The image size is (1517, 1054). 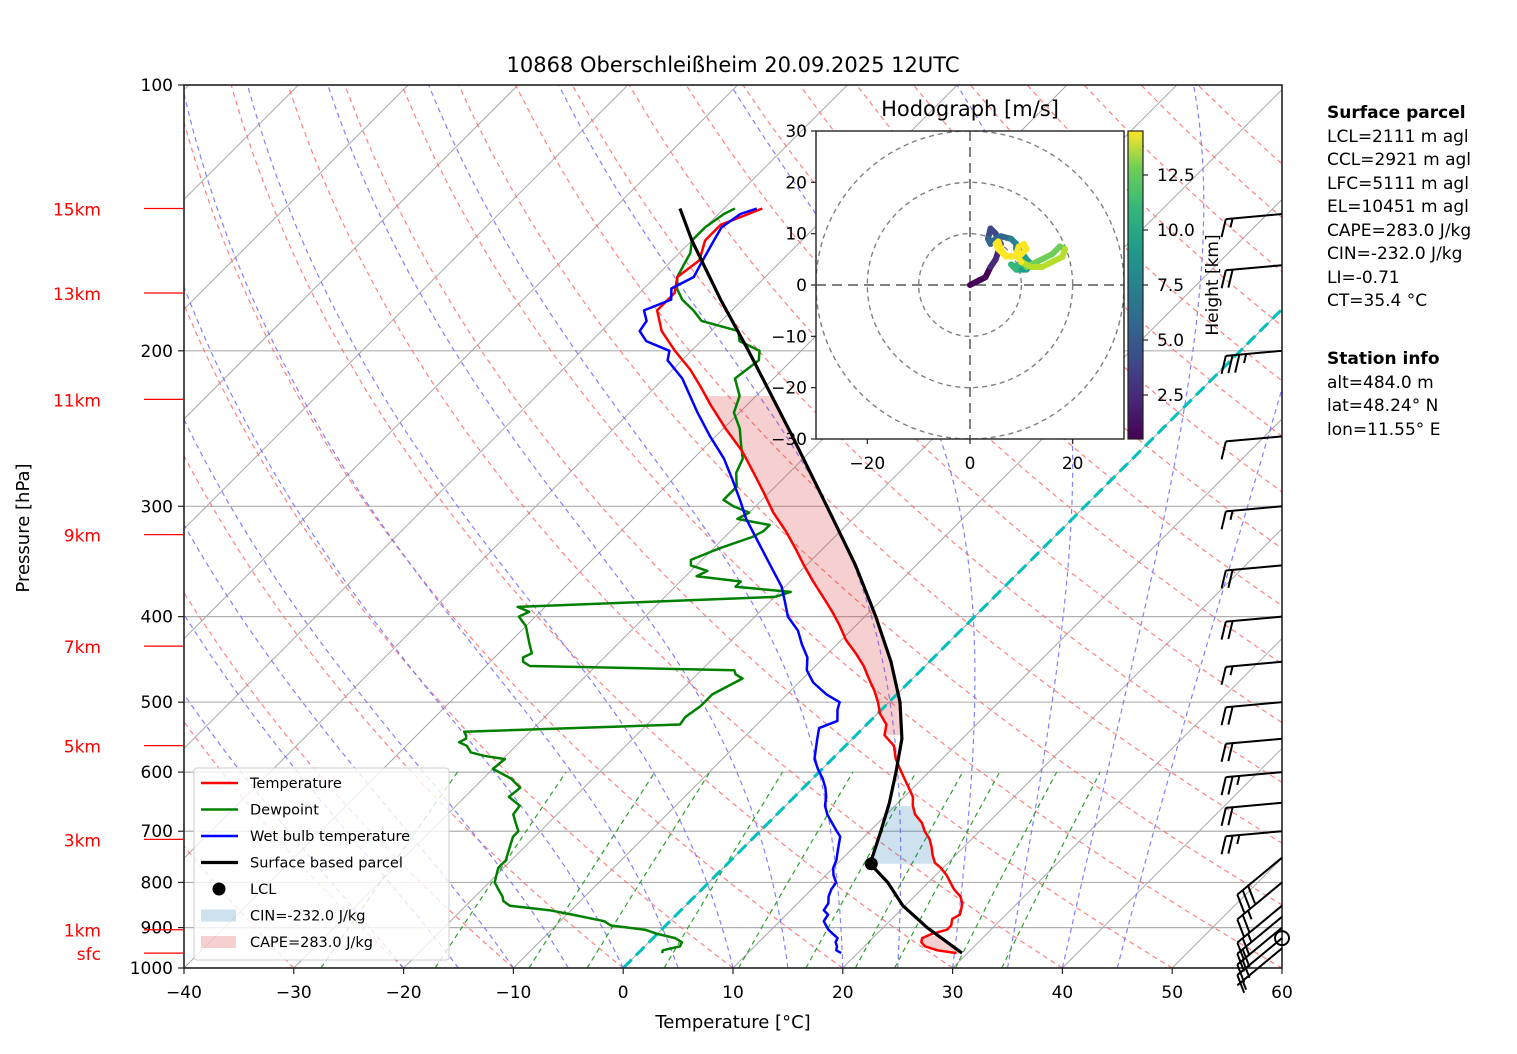 What do you see at coordinates (1063, 993) in the screenshot?
I see `x-tick-label: 40` at bounding box center [1063, 993].